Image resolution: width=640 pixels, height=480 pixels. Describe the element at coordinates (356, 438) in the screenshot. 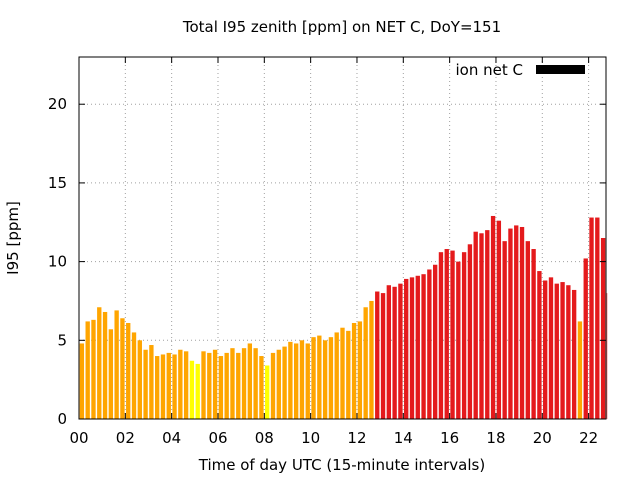

I see `x-tick-label: 12` at that location.